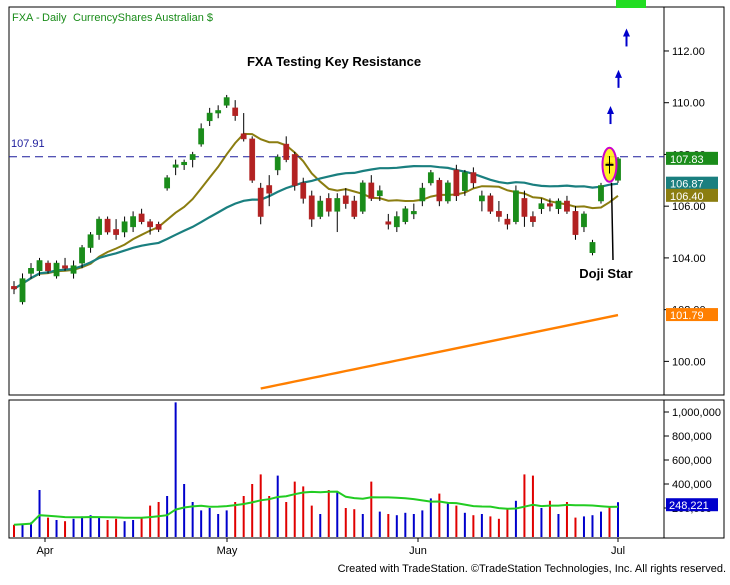 The width and height of the screenshot is (730, 585). Describe the element at coordinates (688, 52) in the screenshot. I see `price-tick-label: 112.00` at that location.